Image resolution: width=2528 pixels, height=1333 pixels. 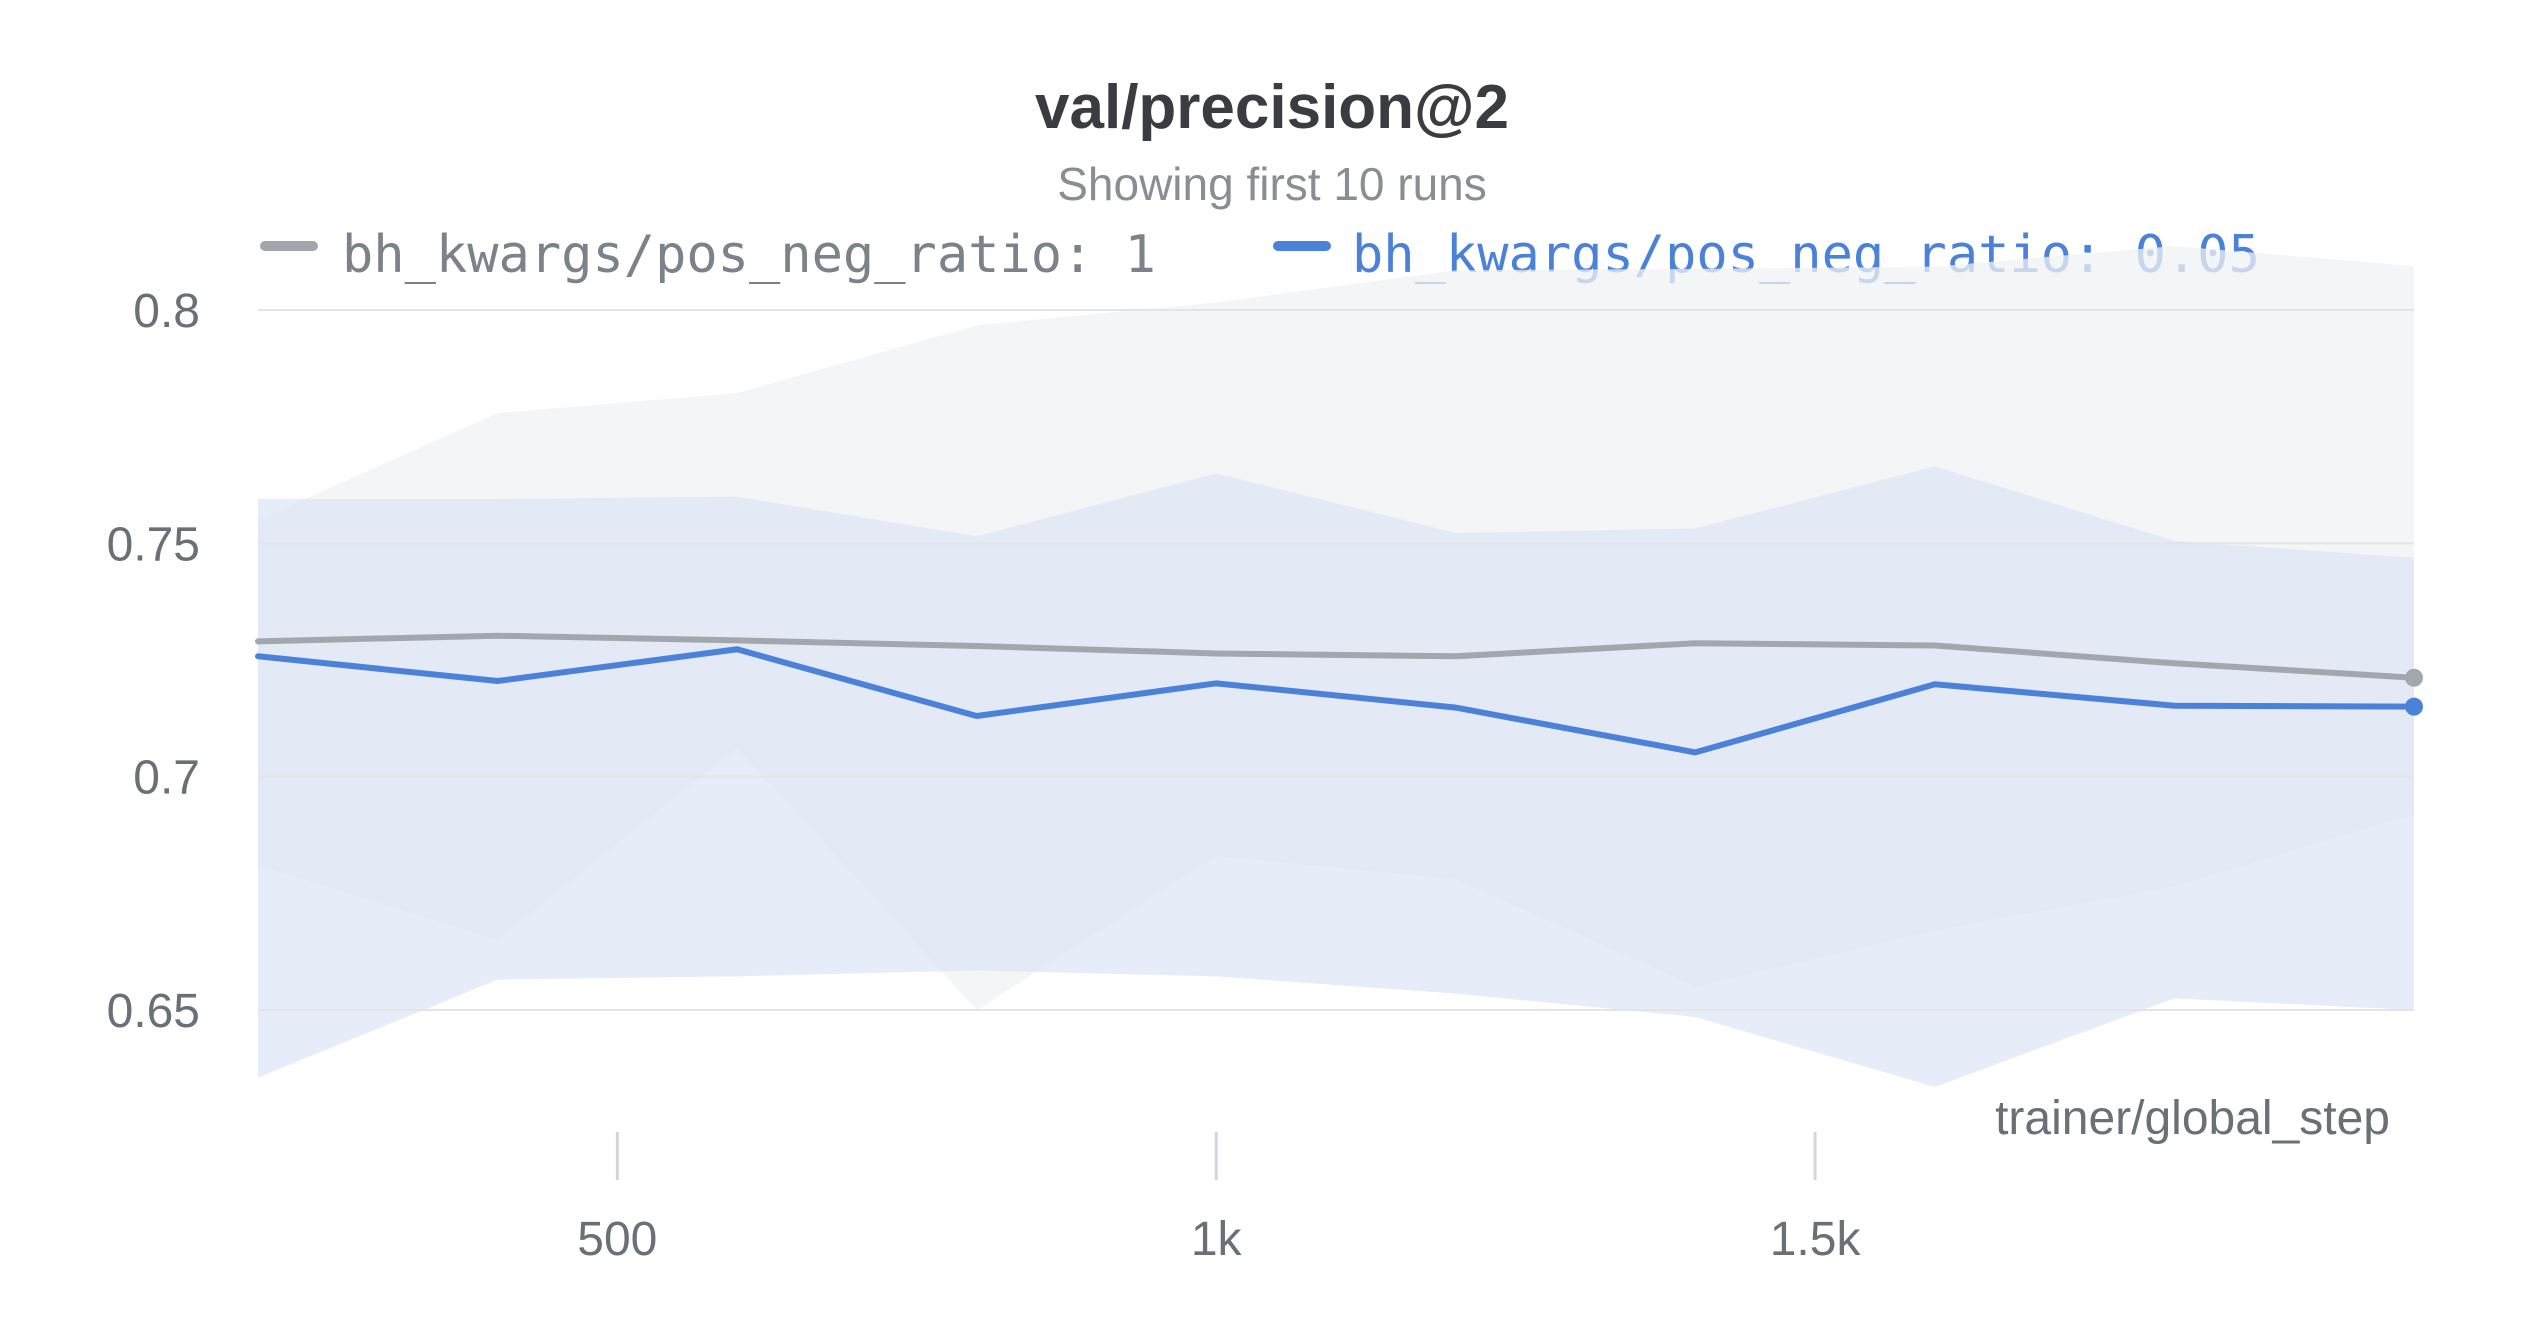 I want to click on legend-label-series-1: bh_kwargs/pos_neg_ratio: 1, so click(x=749, y=255).